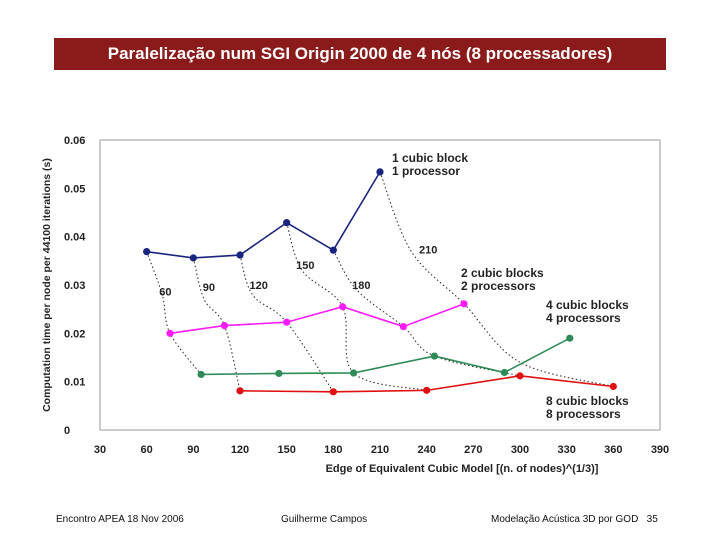  I want to click on series-label-4: 8 cubic blocks 8 processors, so click(587, 407).